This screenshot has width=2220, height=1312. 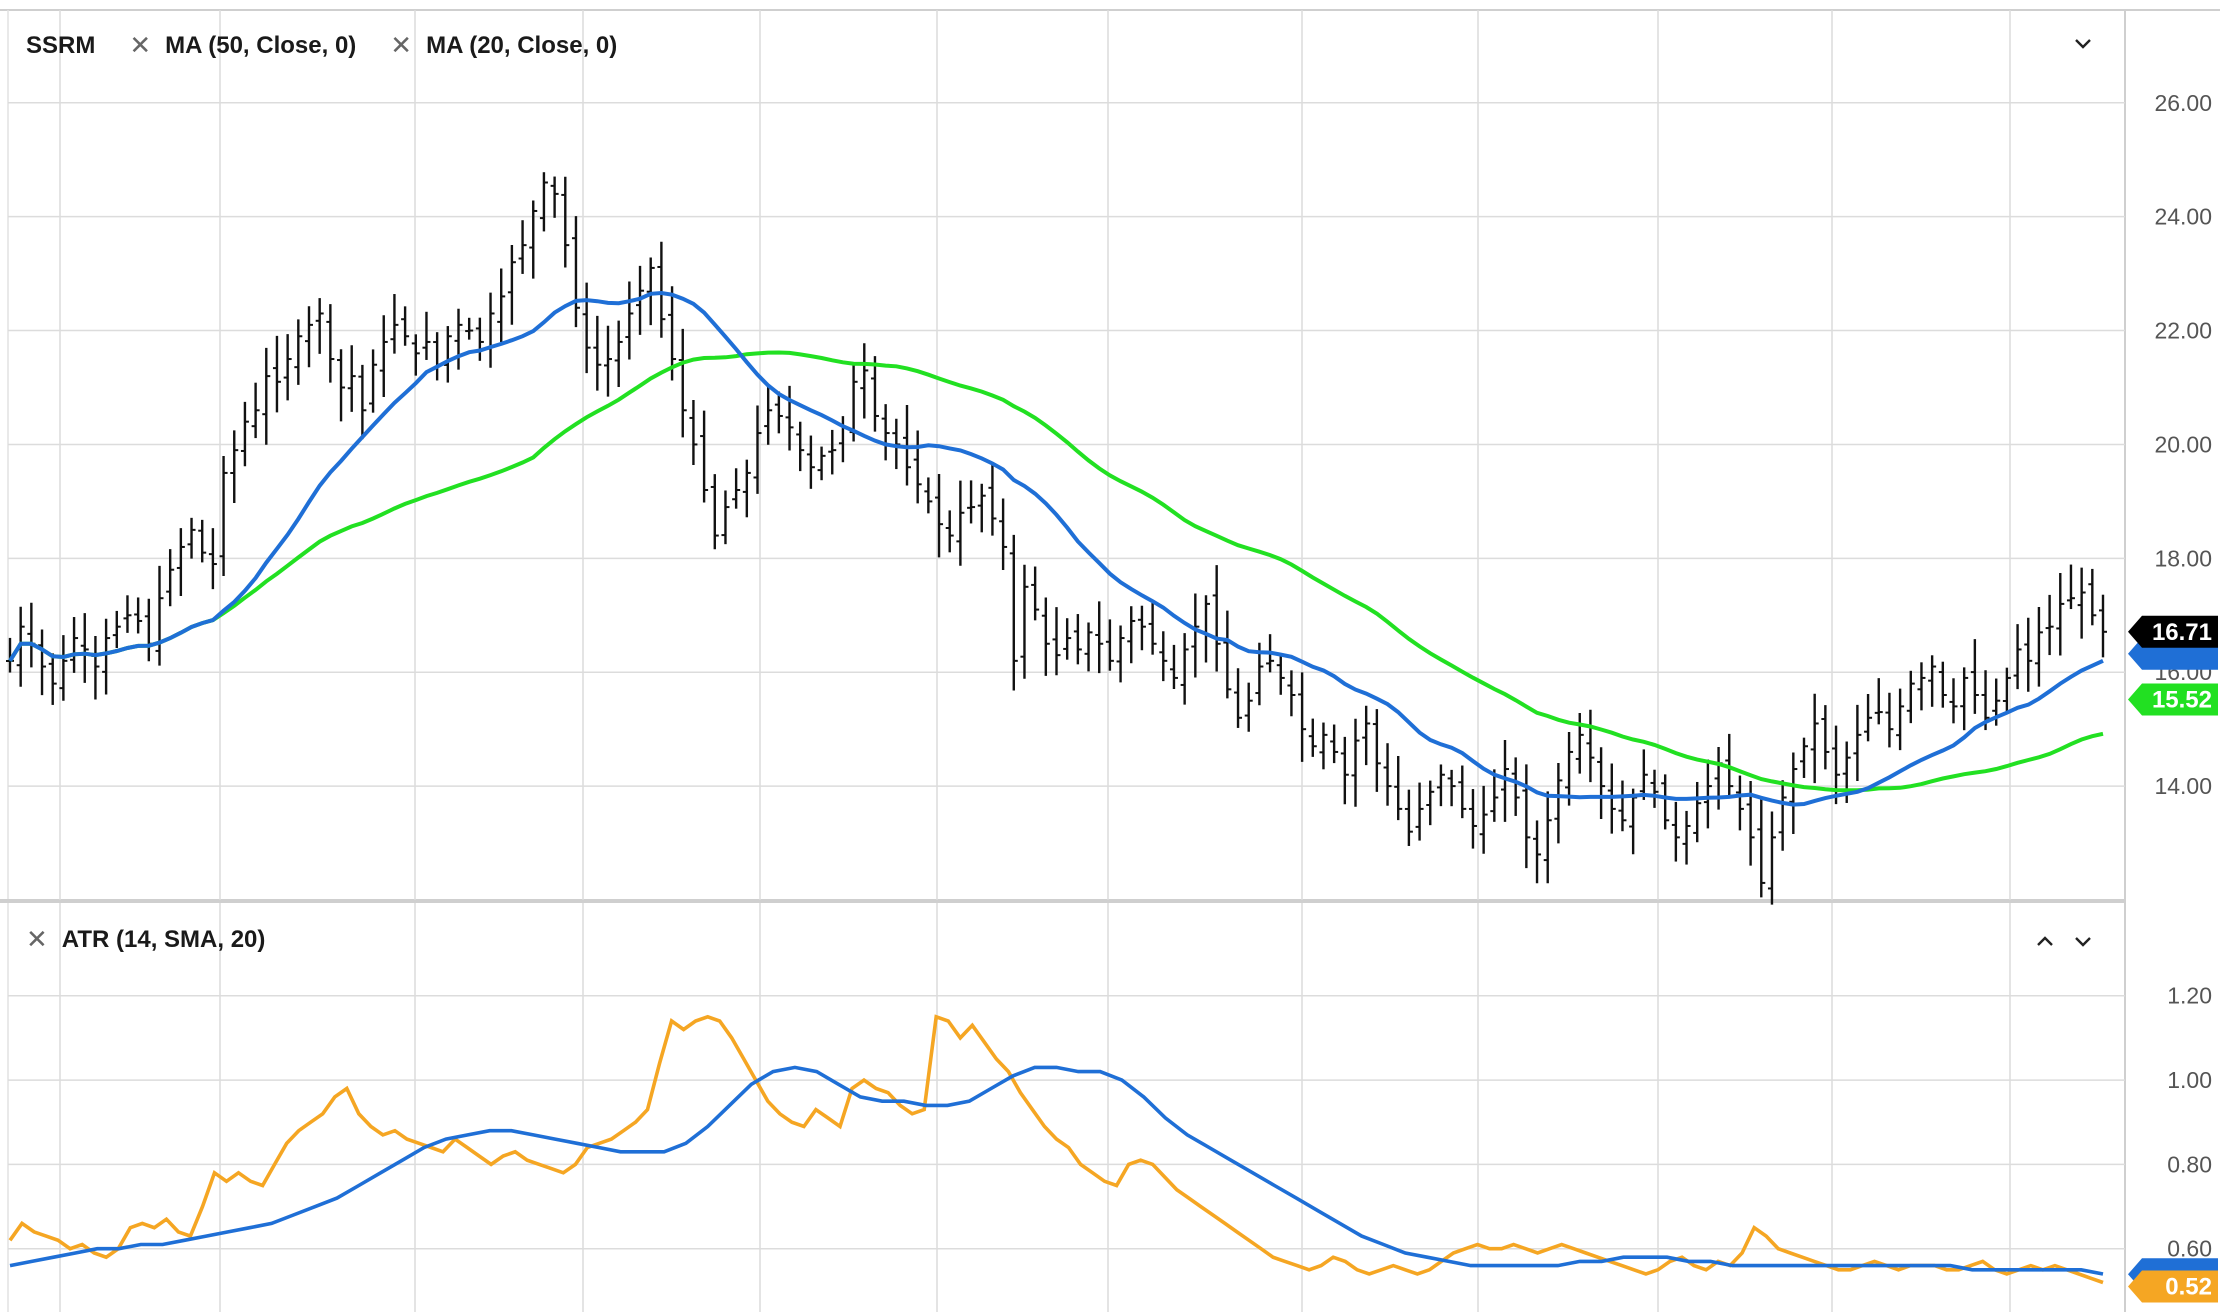 I want to click on legend-atr: ✕ ATR (14, SMA, 20), so click(x=145, y=939).